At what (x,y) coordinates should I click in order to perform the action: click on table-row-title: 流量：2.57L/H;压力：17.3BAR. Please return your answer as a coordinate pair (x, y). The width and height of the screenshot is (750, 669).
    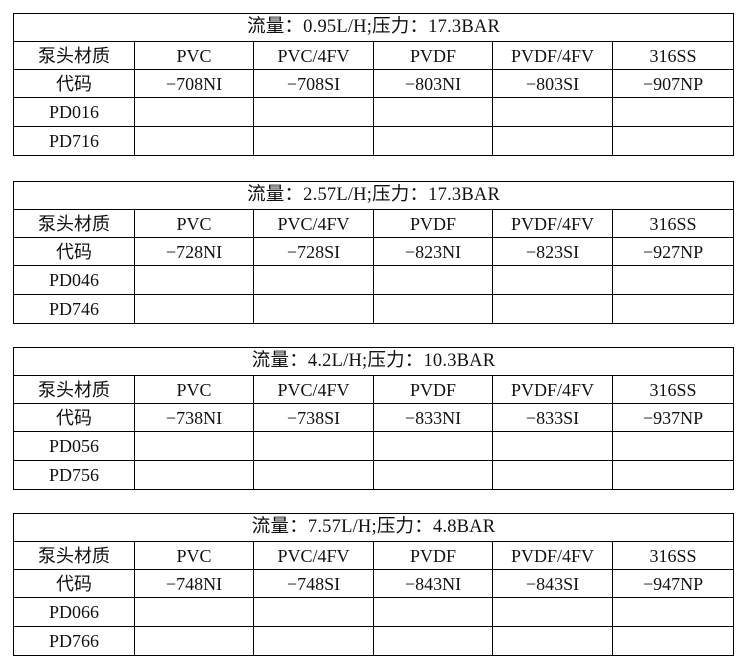
    Looking at the image, I should click on (373, 195).